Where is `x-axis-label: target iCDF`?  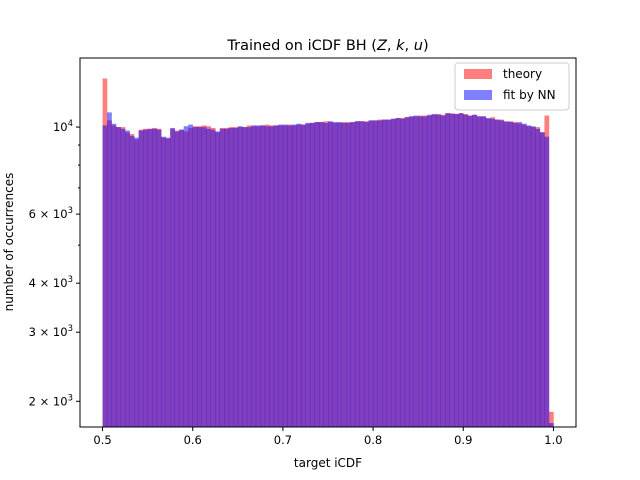 x-axis-label: target iCDF is located at coordinates (328, 463).